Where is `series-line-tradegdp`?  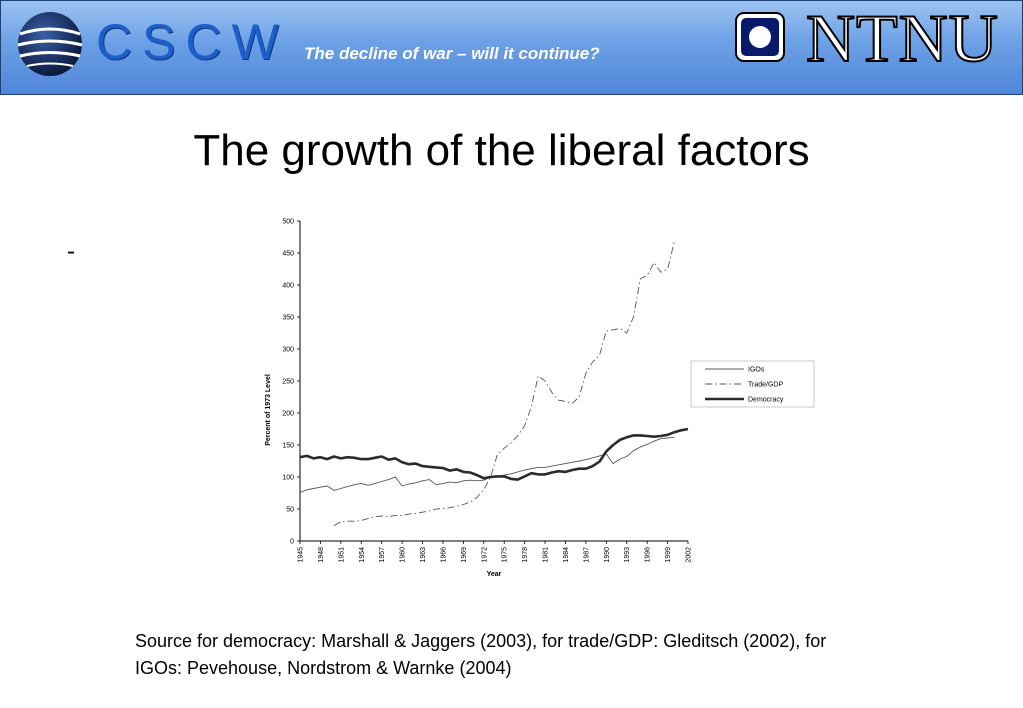
series-line-tradegdp is located at coordinates (504, 383).